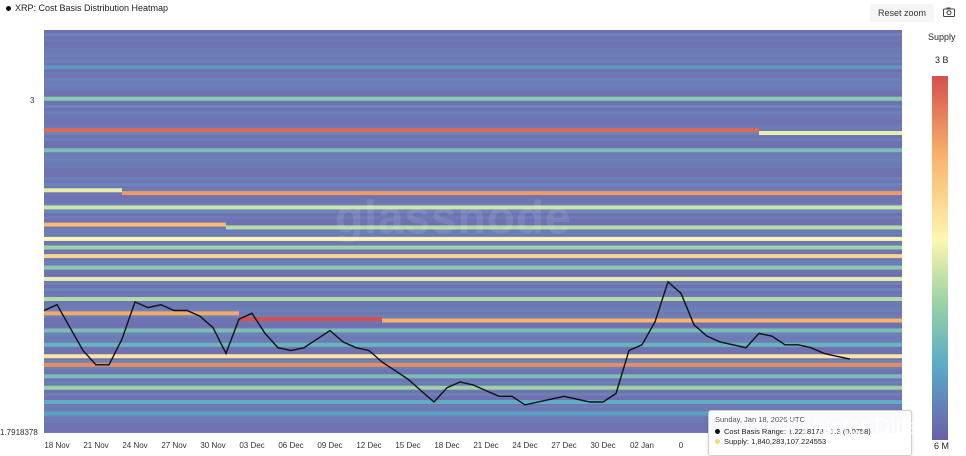  What do you see at coordinates (717, 441) in the screenshot?
I see `supply-dot-icon` at bounding box center [717, 441].